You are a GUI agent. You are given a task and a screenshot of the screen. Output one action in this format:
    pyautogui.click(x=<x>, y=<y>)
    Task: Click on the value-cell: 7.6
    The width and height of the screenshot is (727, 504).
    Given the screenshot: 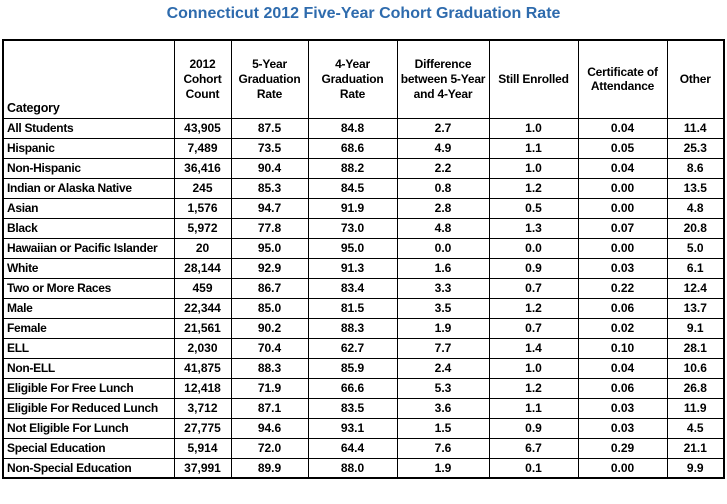 What is the action you would take?
    pyautogui.click(x=443, y=448)
    